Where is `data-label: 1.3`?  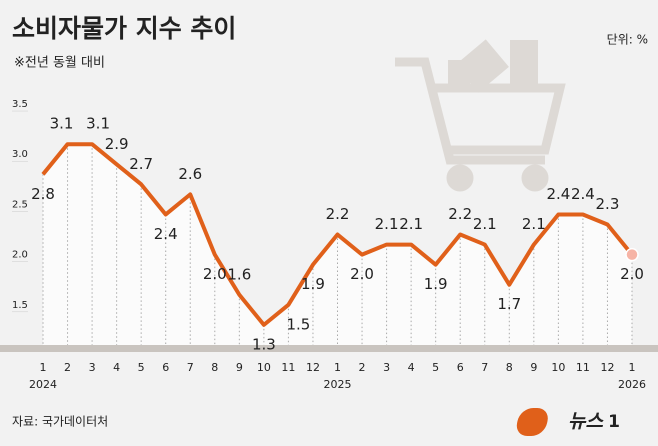
data-label: 1.3 is located at coordinates (264, 344).